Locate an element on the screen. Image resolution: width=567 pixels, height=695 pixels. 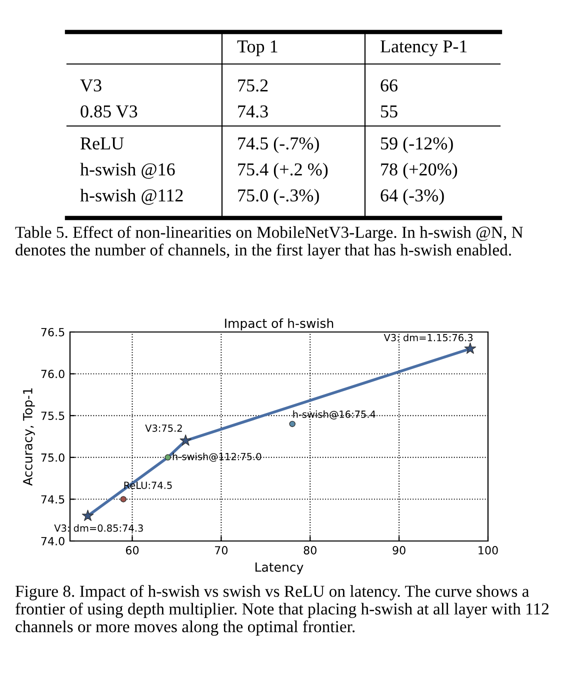
text: 59 (-12%) is located at coordinates (417, 145).